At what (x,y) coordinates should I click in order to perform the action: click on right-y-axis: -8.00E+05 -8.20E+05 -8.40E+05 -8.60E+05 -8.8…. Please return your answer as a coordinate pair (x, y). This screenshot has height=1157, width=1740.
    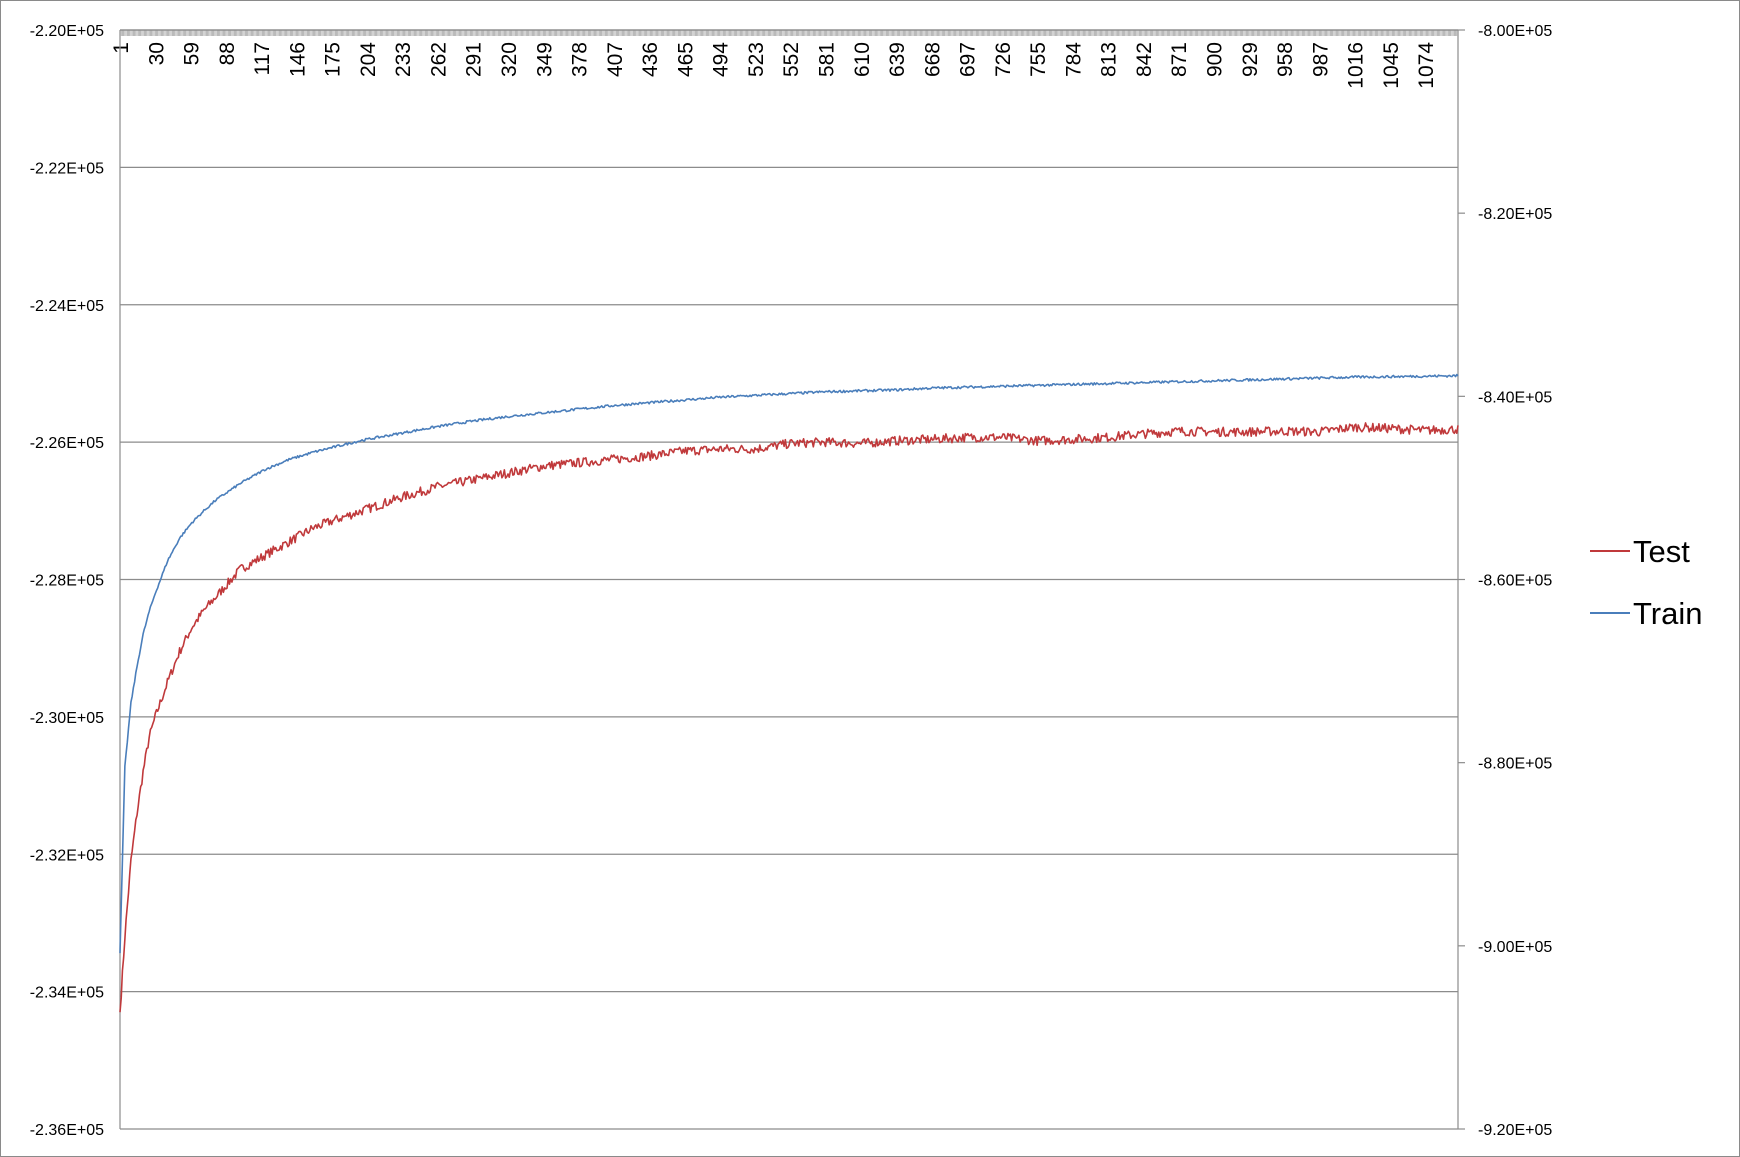
    Looking at the image, I should click on (1504, 581).